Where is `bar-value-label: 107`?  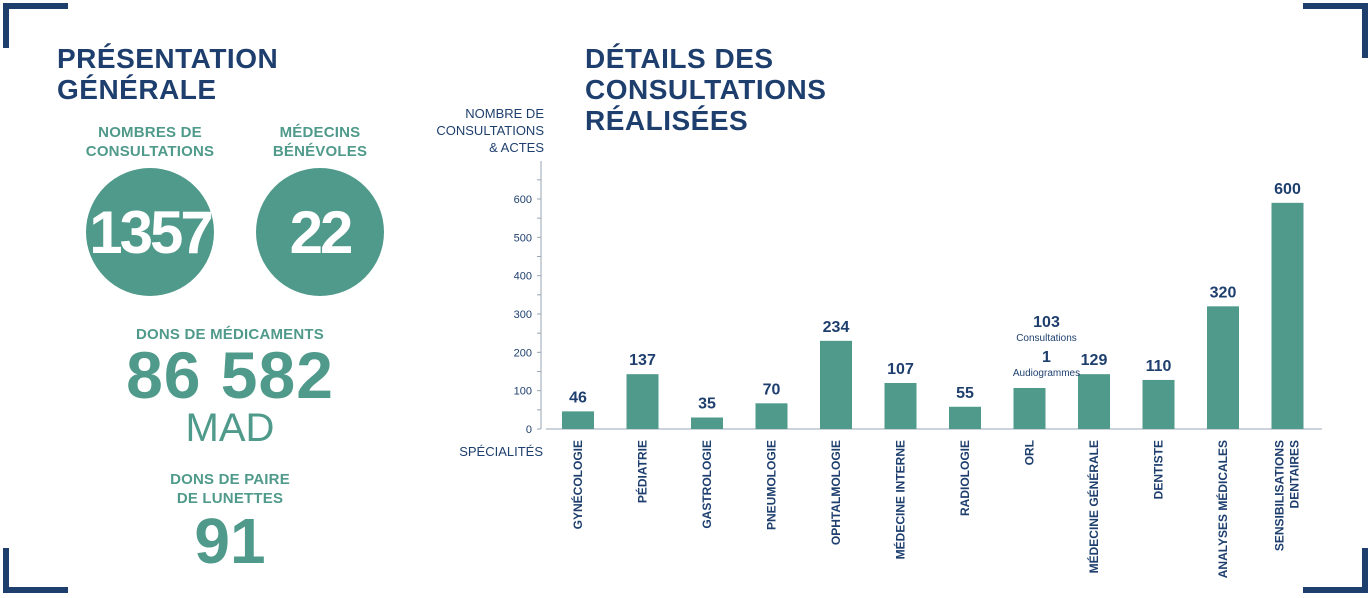
bar-value-label: 107 is located at coordinates (900, 369).